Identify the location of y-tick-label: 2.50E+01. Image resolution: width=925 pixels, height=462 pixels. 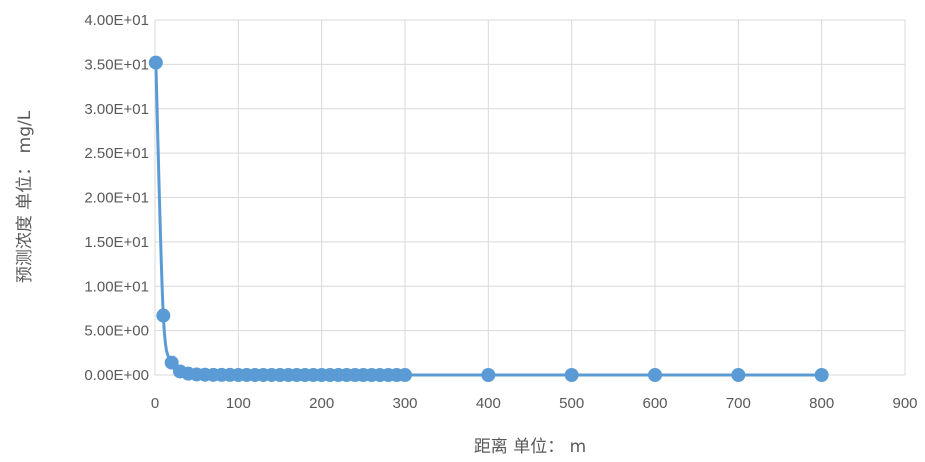
(116, 153).